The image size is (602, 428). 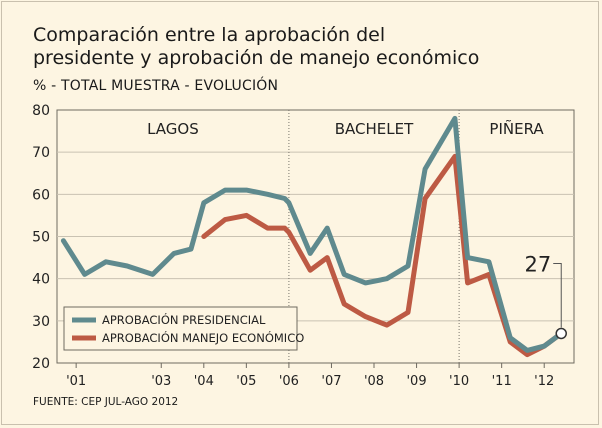 What do you see at coordinates (374, 381) in the screenshot?
I see `x-tick-label: '08` at bounding box center [374, 381].